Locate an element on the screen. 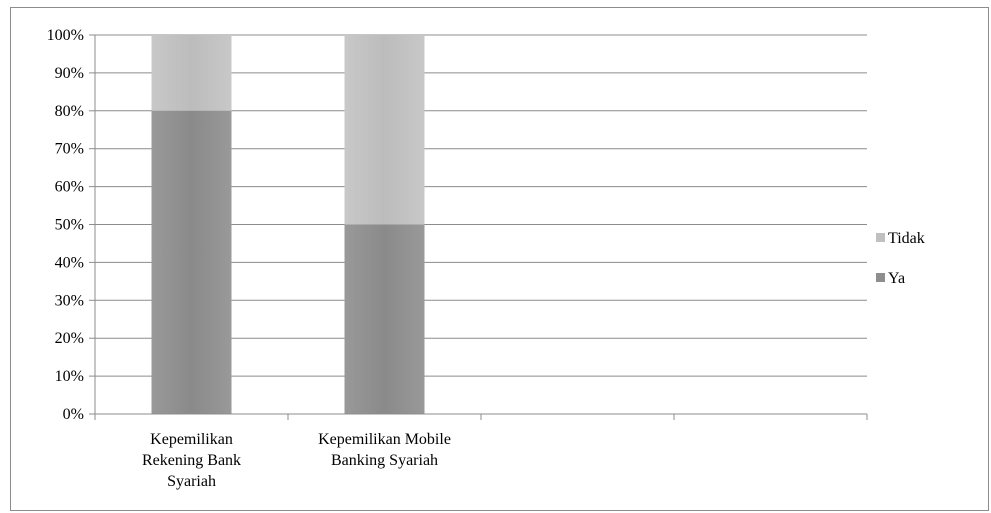 This screenshot has height=513, width=991. y-tick-label: 100% is located at coordinates (65, 35).